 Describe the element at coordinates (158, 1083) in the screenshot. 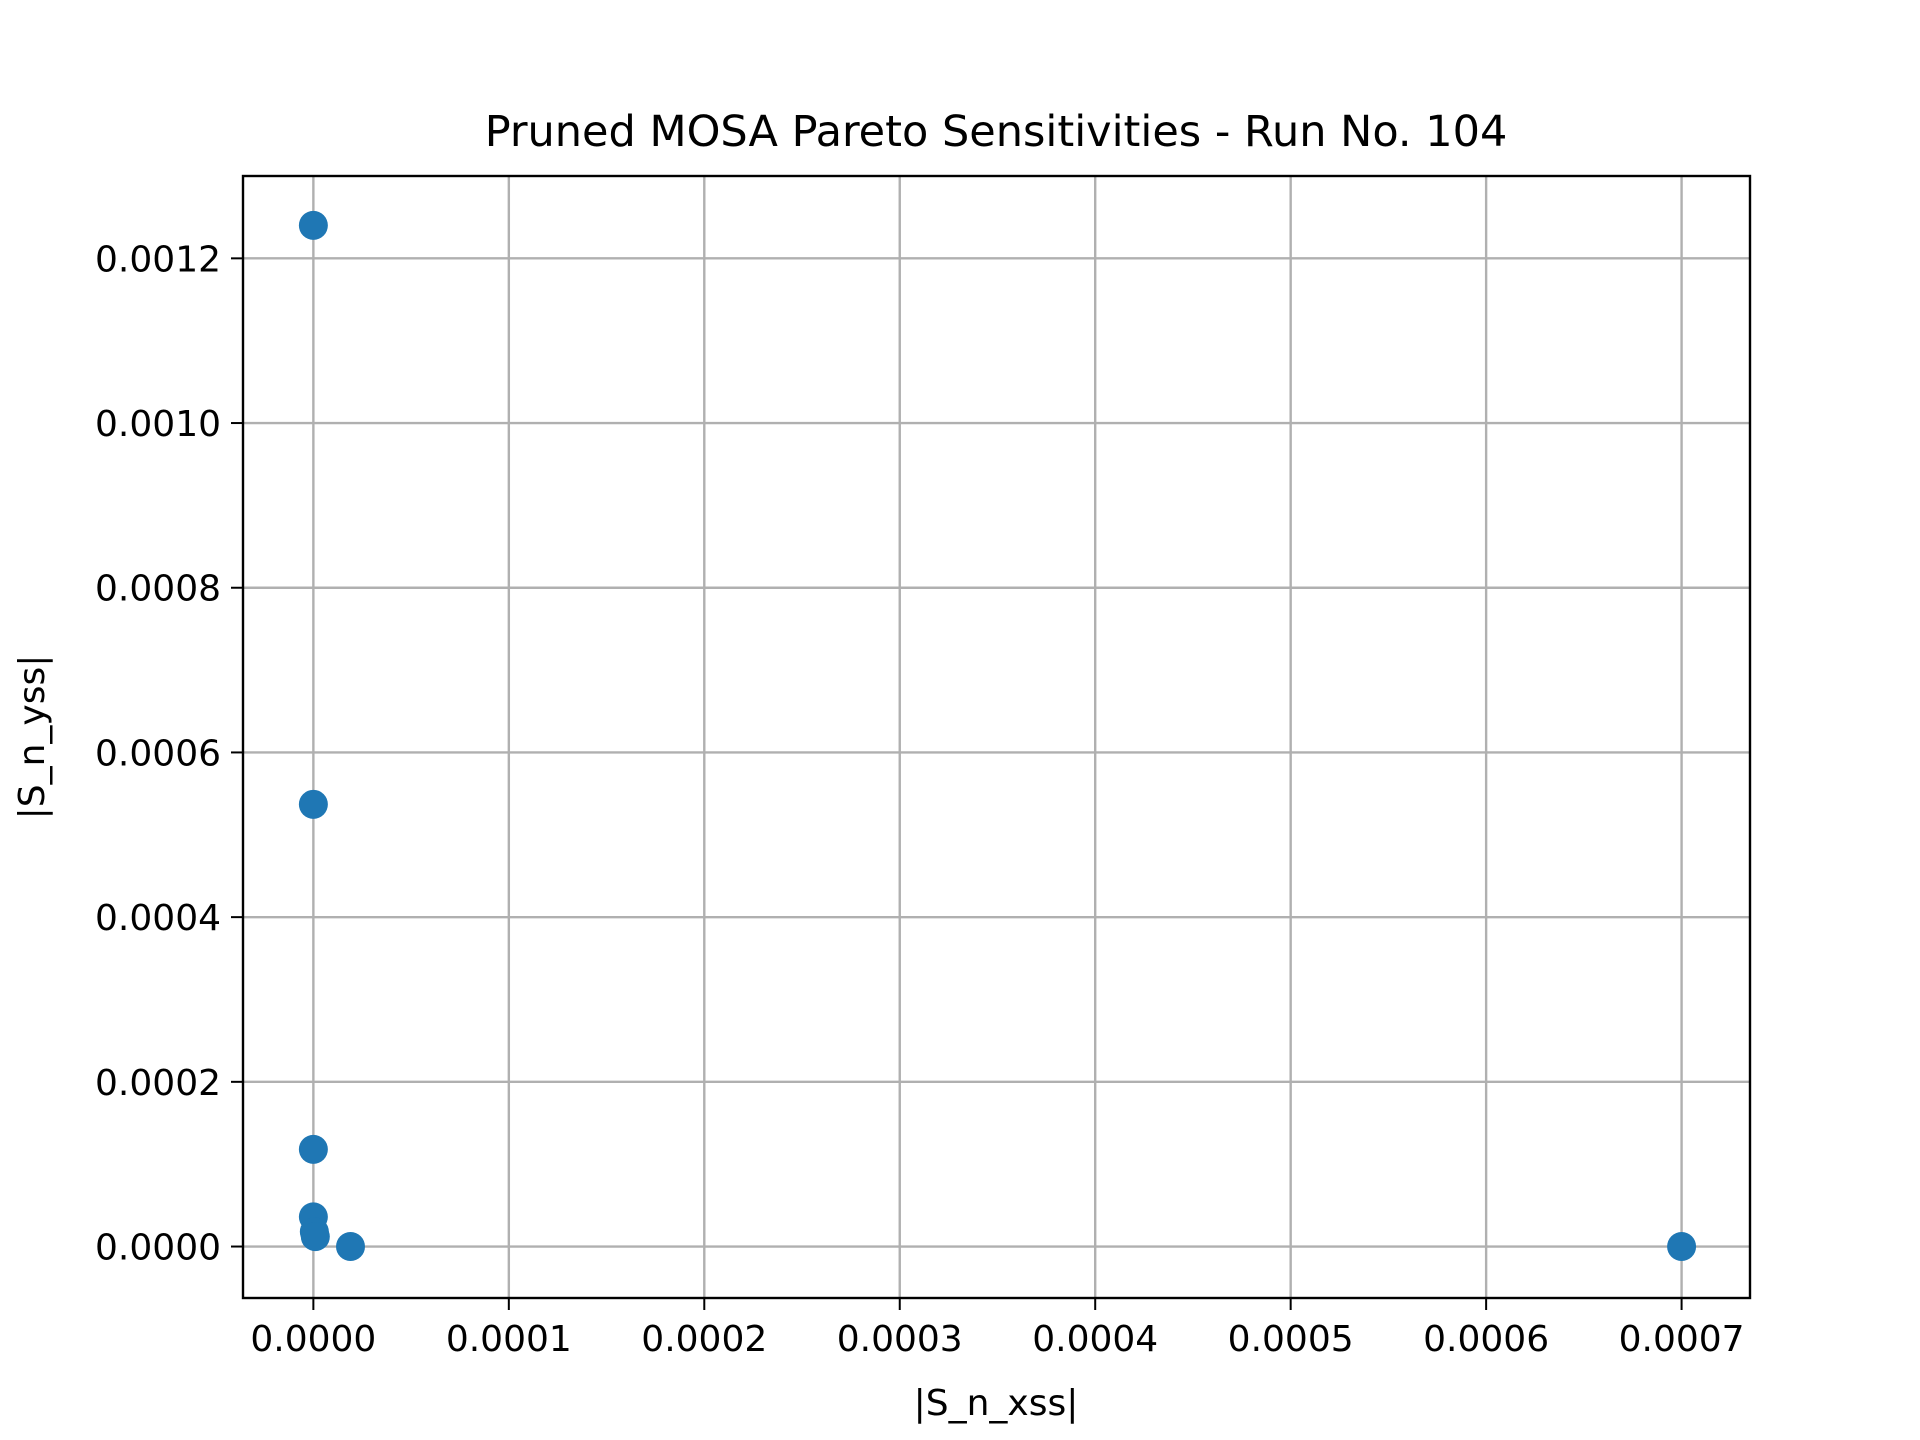

I see `y-tick-label: 0.0002` at that location.